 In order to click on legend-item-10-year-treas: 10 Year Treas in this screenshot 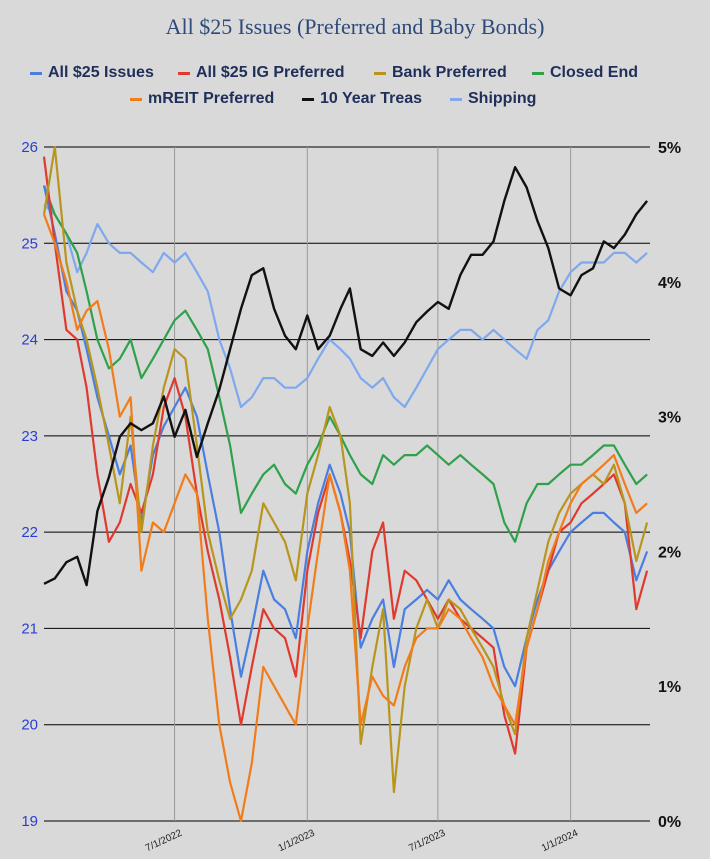, I will do `click(362, 99)`.